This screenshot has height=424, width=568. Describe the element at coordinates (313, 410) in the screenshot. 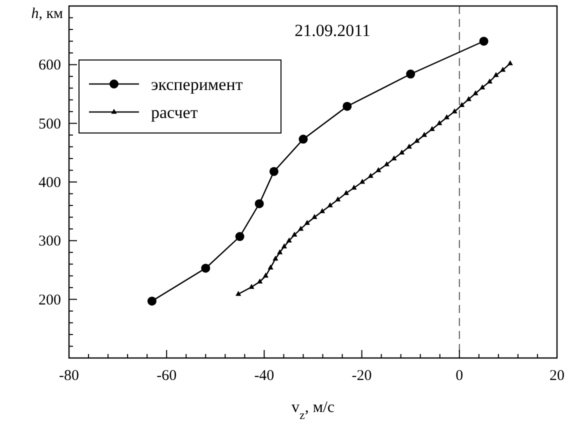

I see `x-axis-title: v$_{z}$, м/с` at that location.